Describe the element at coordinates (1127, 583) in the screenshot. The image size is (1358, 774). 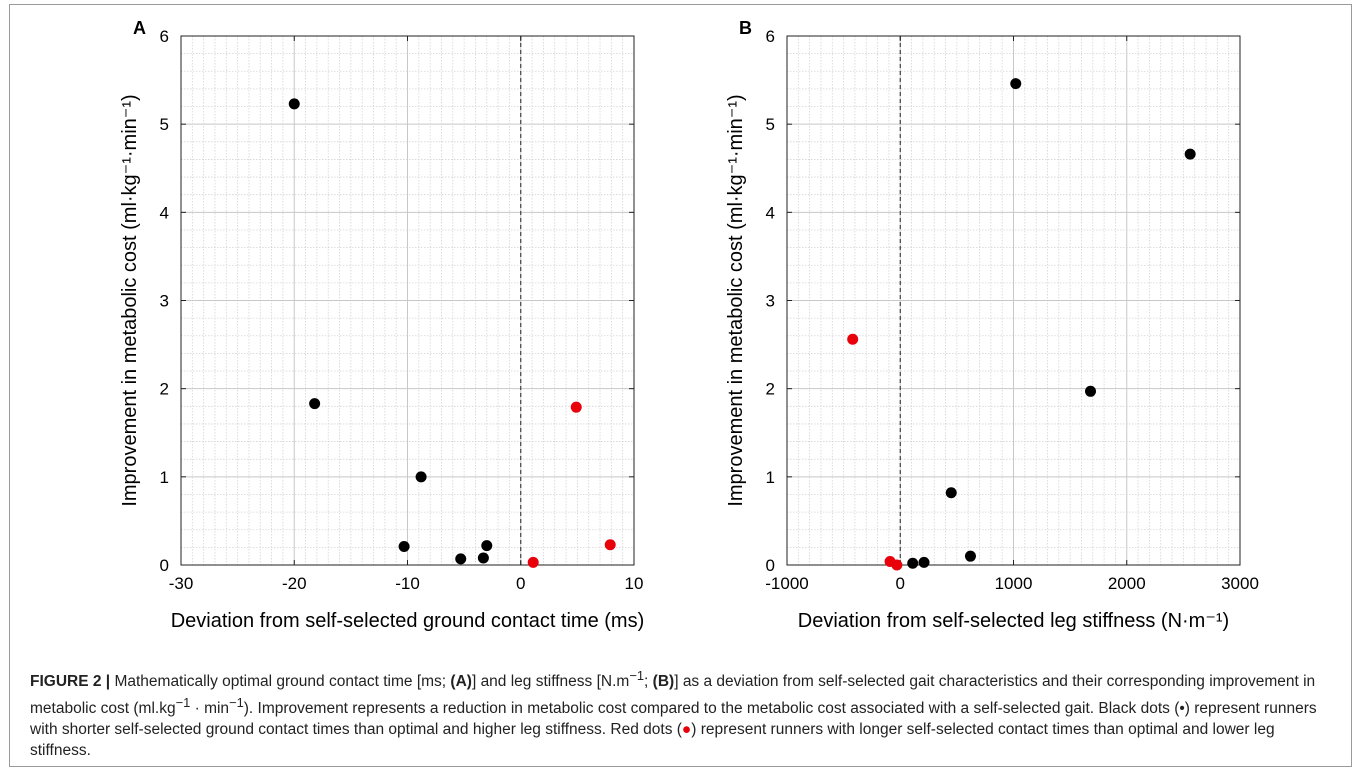
I see `x-tick-label: 2000` at that location.